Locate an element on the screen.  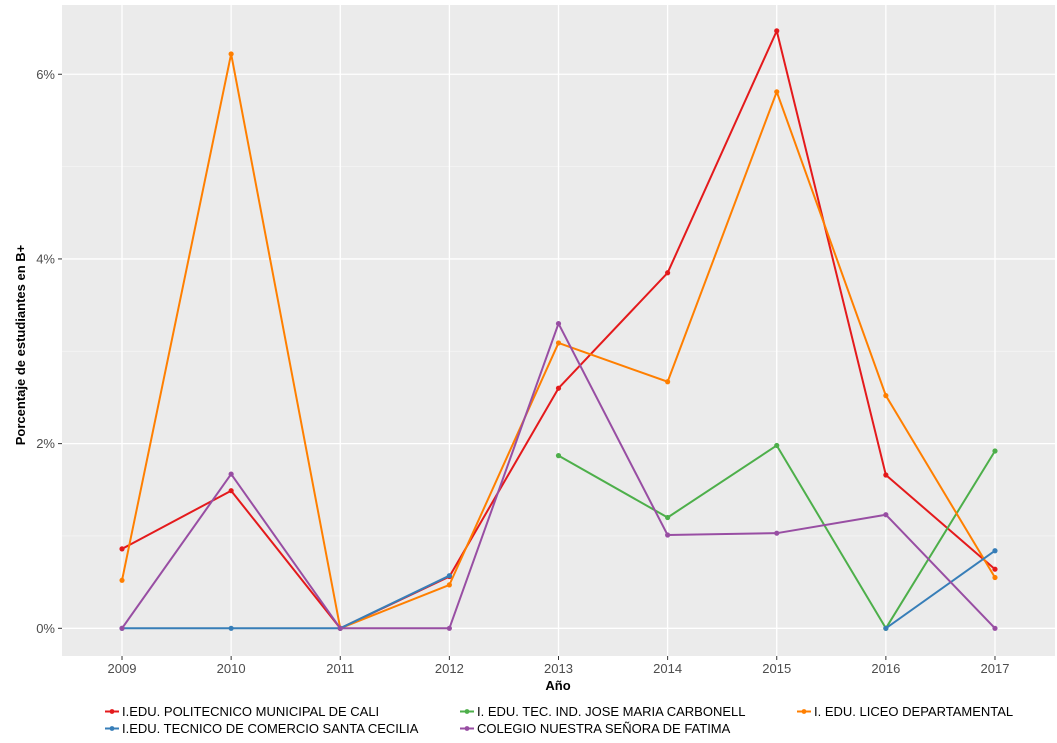
x-tick-label: 2011 is located at coordinates (340, 668).